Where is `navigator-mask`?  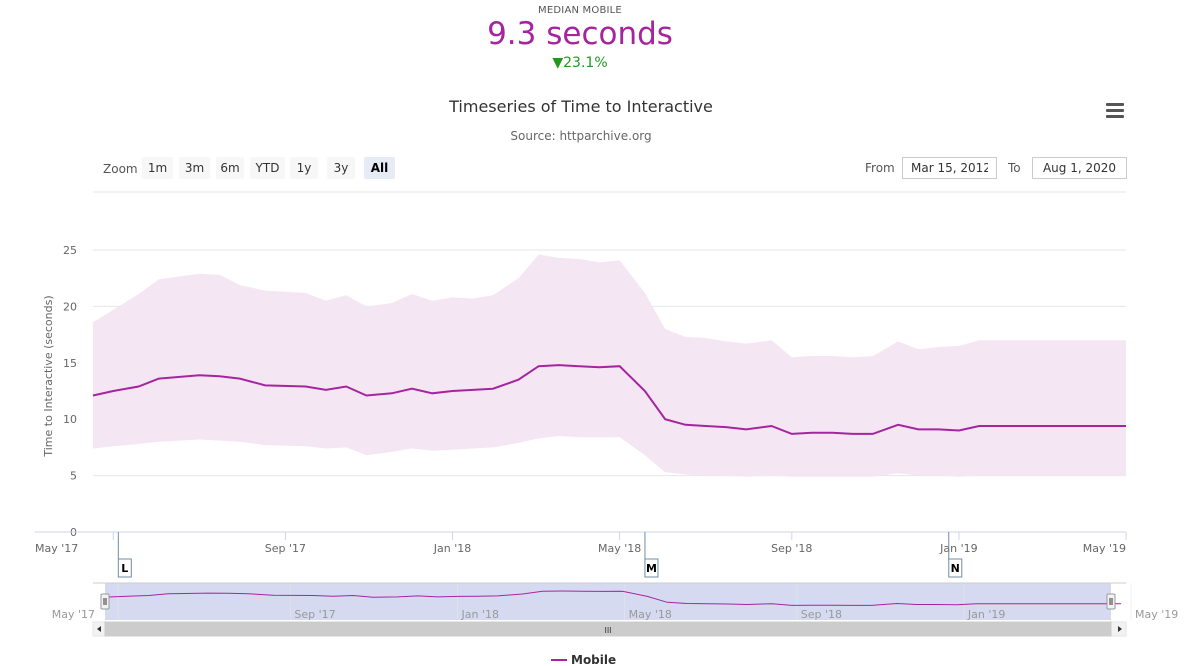 navigator-mask is located at coordinates (608, 601).